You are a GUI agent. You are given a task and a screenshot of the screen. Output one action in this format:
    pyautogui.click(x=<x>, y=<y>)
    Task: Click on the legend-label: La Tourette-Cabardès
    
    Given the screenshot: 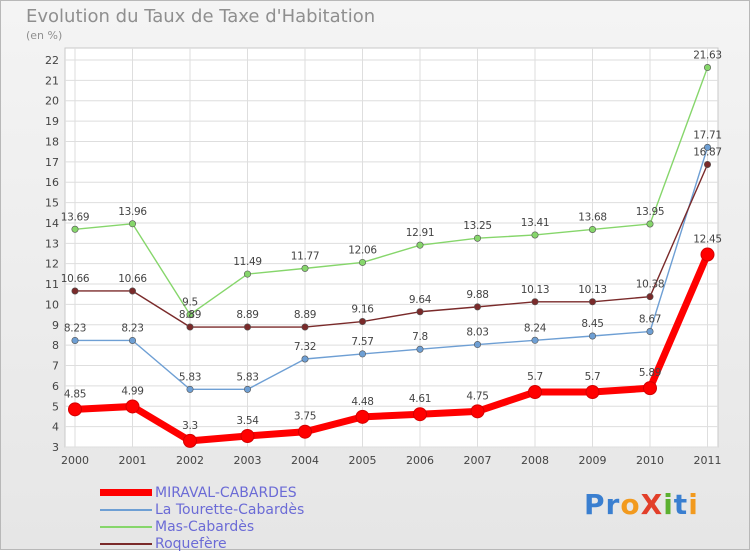 What is the action you would take?
    pyautogui.click(x=230, y=509)
    